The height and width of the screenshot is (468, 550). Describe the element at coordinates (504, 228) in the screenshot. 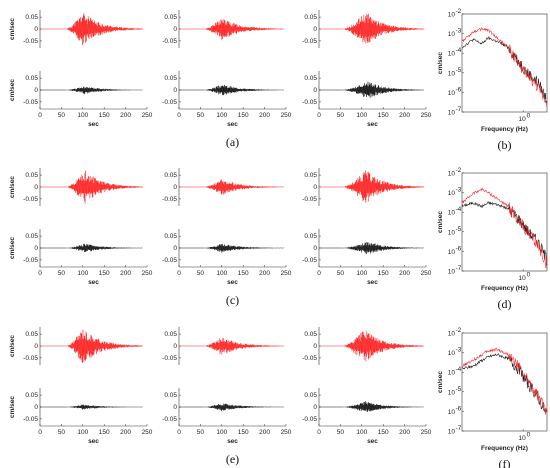

I see `spectrum-observed-line` at that location.